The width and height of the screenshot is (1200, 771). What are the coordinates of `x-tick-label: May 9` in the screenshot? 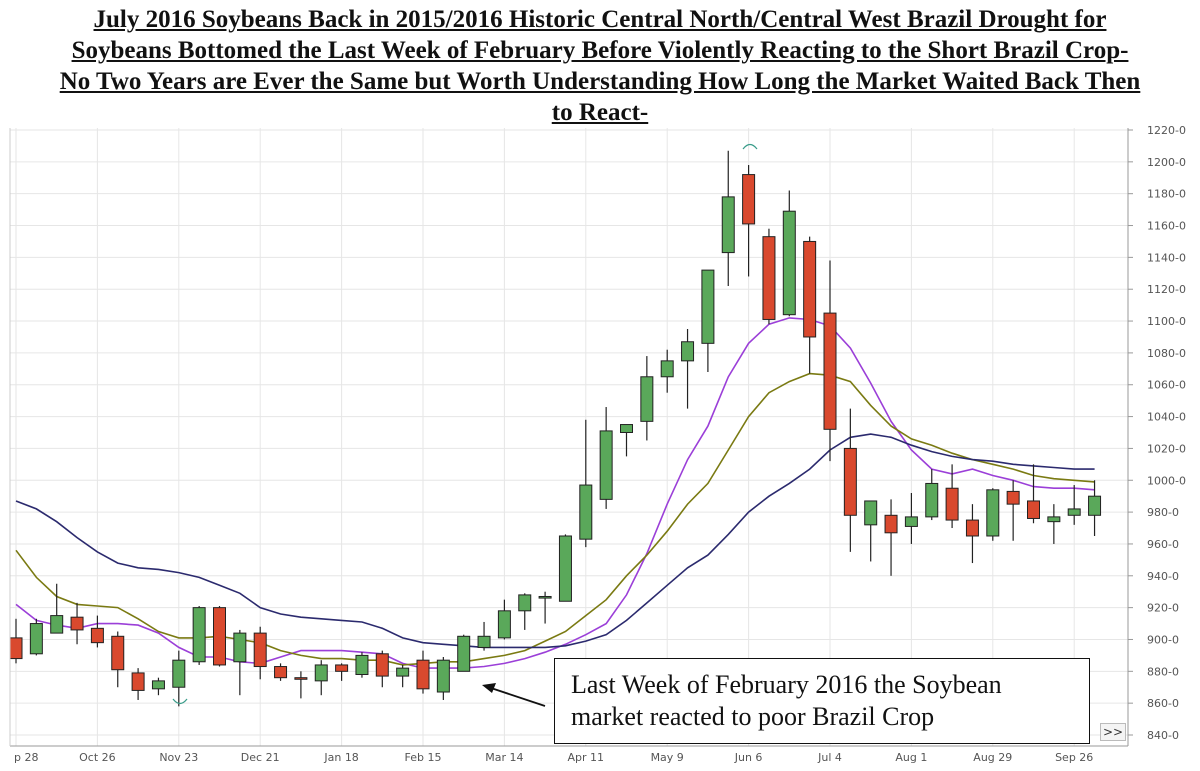 It's located at (667, 757).